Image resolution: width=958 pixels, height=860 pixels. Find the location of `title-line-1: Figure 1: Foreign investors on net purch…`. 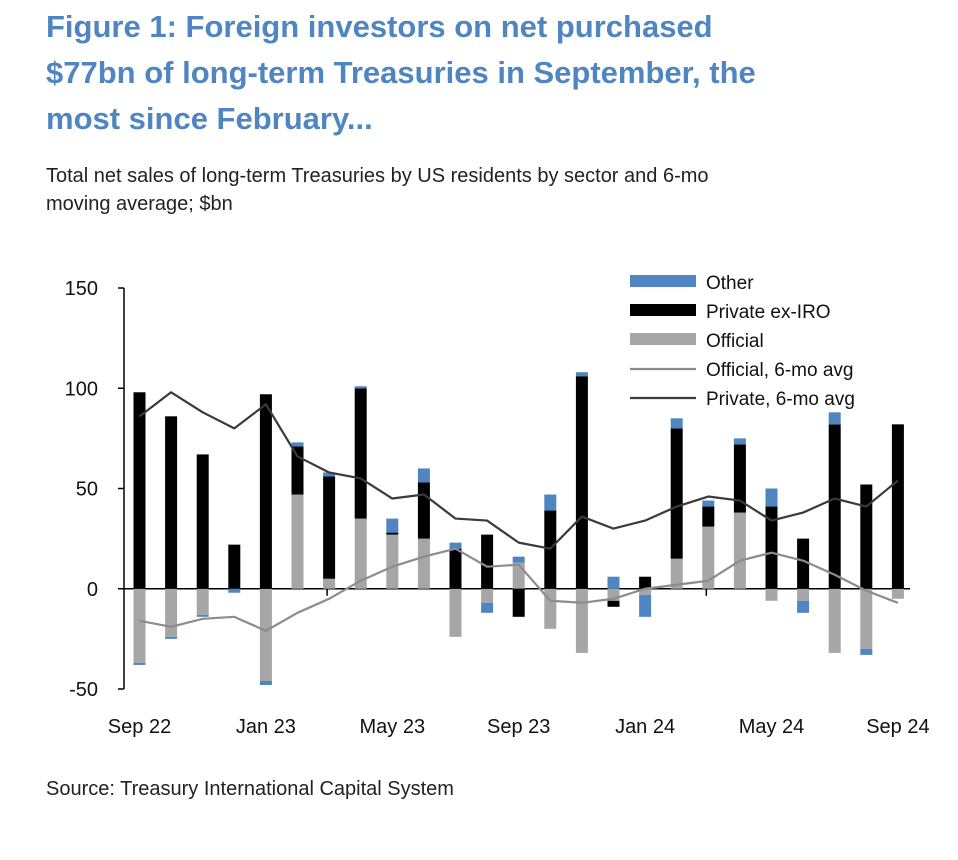

title-line-1: Figure 1: Foreign investors on net purch… is located at coordinates (379, 26).